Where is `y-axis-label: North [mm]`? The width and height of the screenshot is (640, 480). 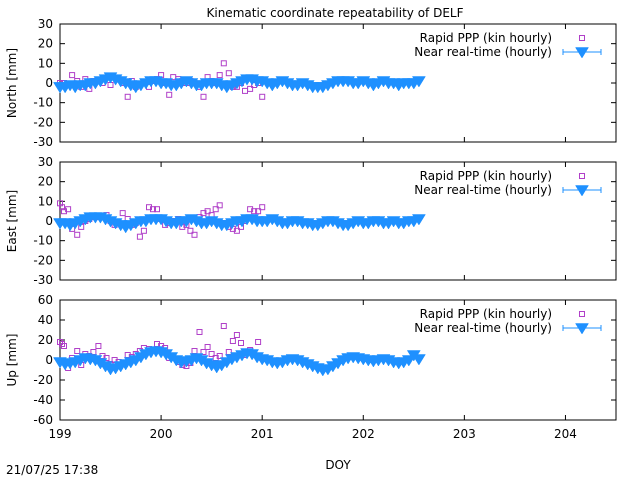
y-axis-label: North [mm] is located at coordinates (12, 83).